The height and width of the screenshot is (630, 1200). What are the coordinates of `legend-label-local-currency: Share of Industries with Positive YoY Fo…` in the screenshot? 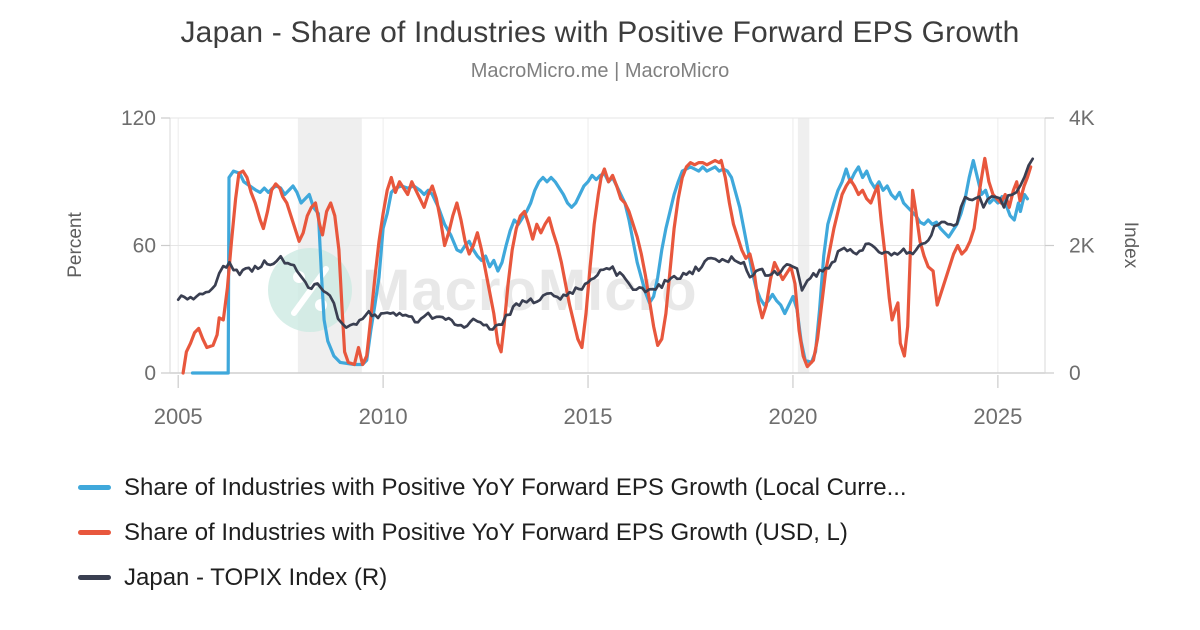 It's located at (515, 487).